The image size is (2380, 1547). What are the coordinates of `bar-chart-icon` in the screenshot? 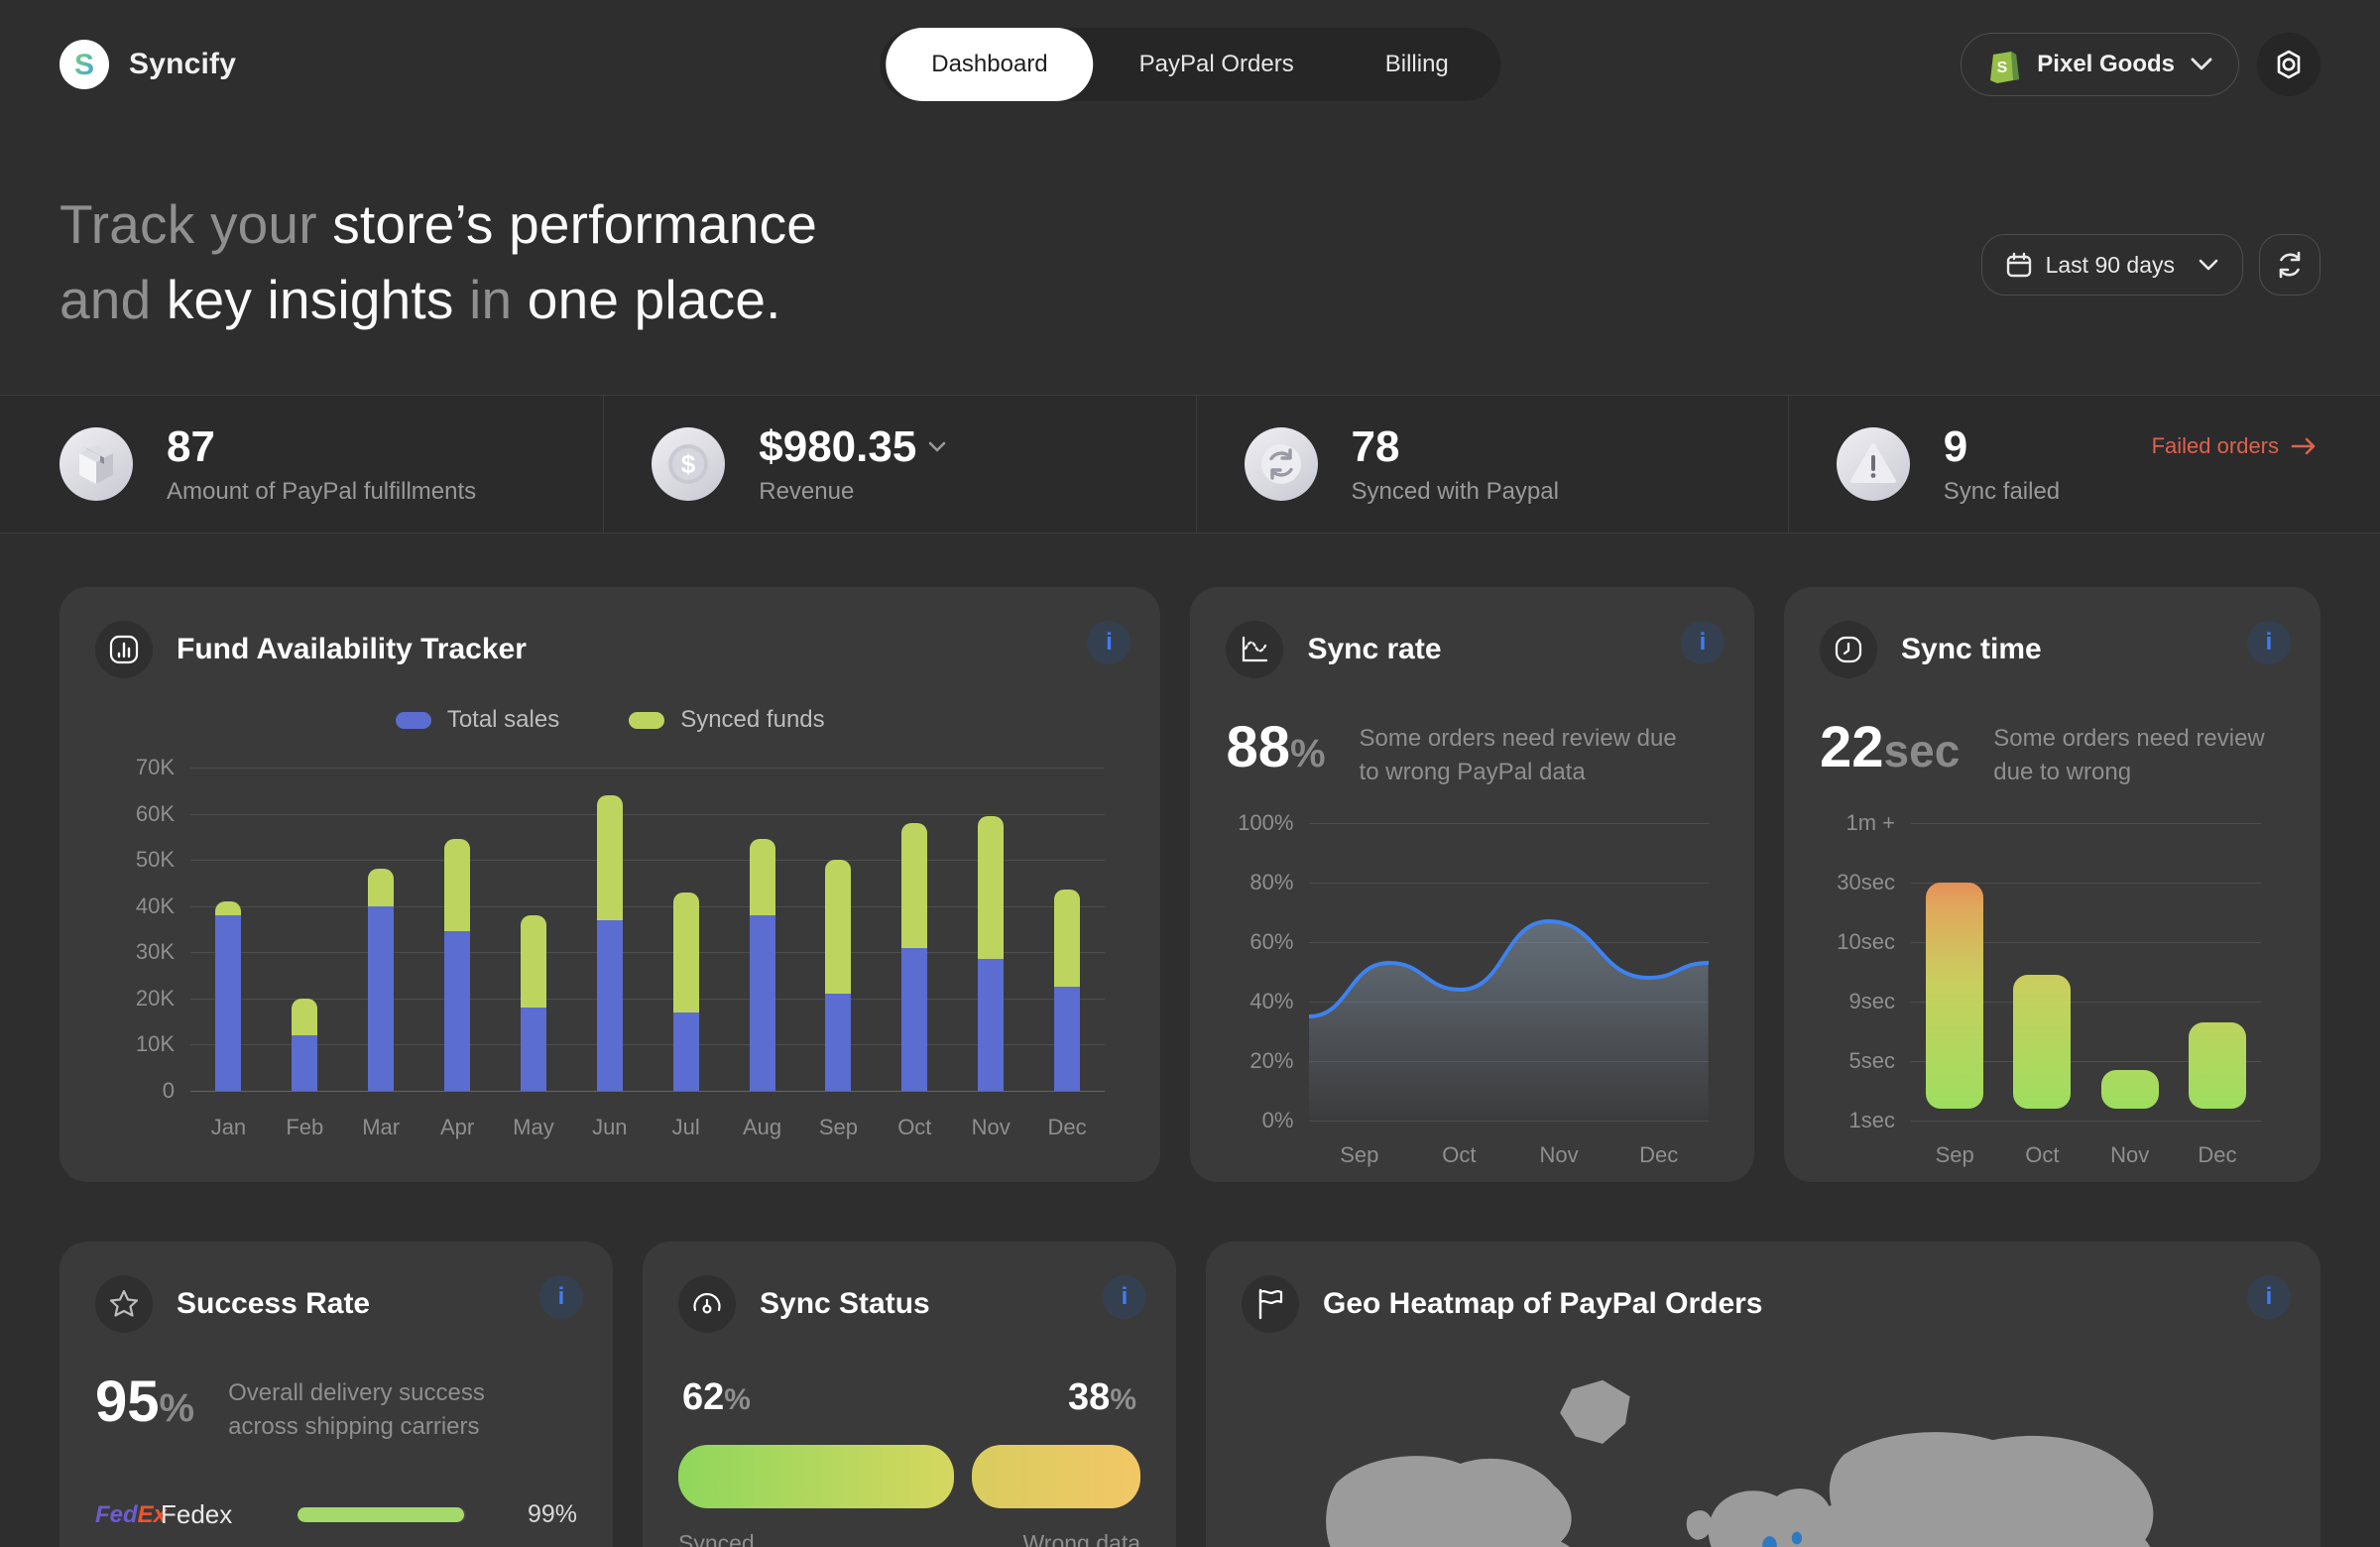 It's located at (124, 649).